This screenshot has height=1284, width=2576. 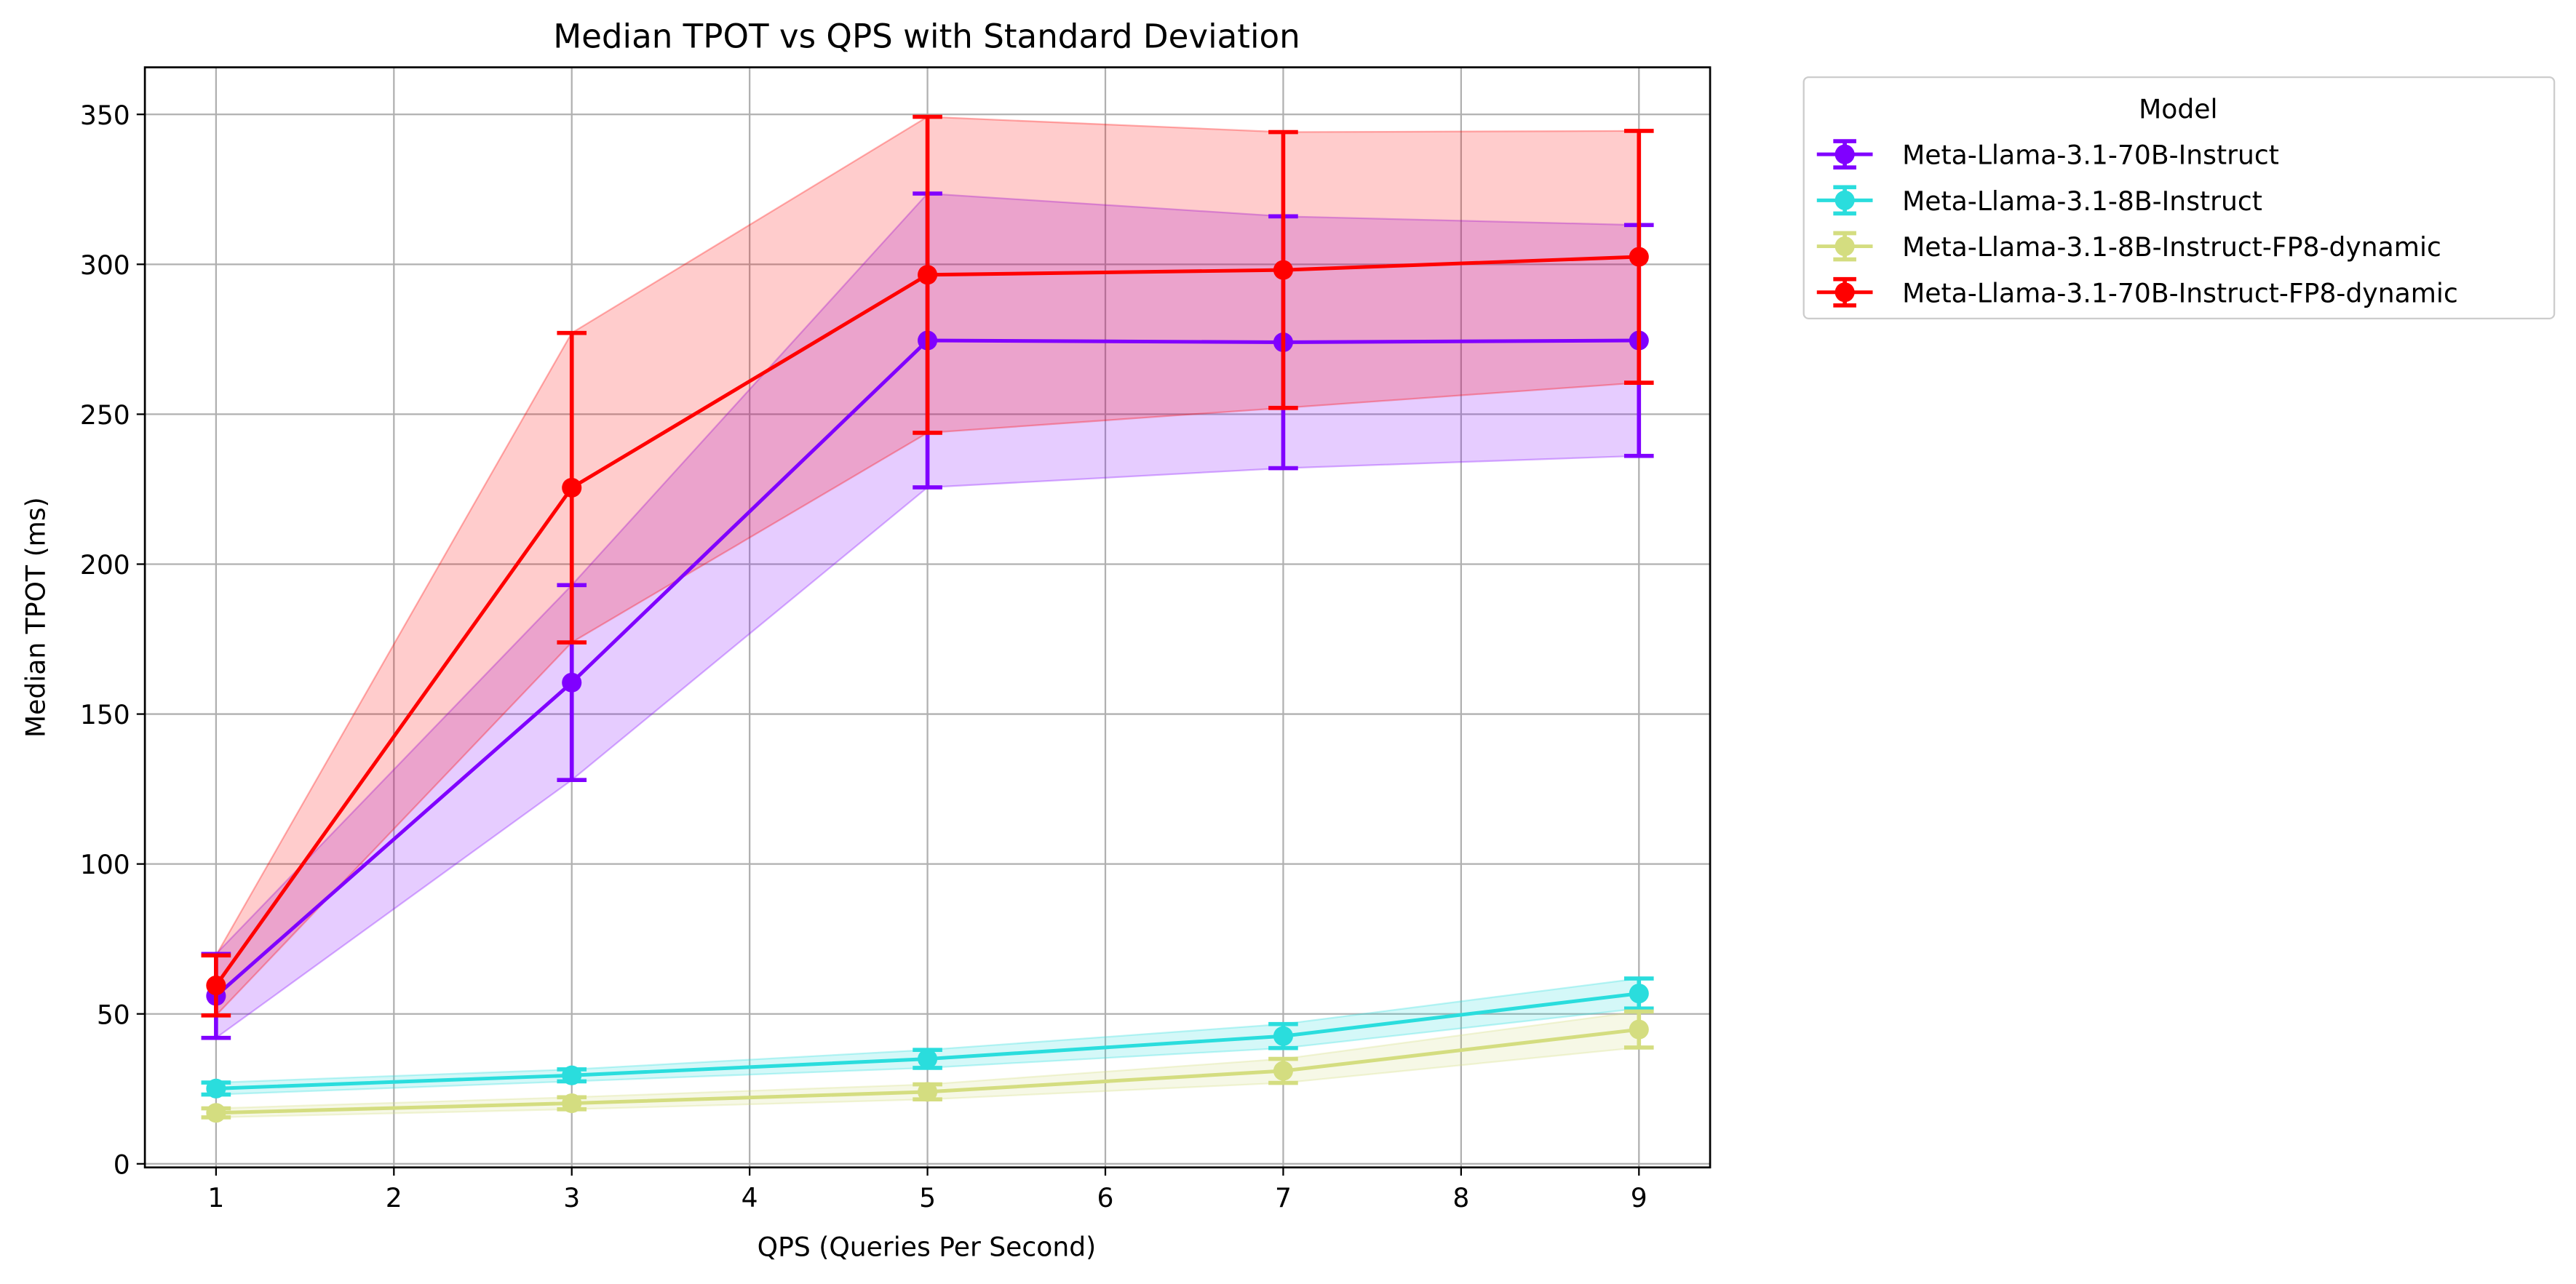 What do you see at coordinates (105, 115) in the screenshot?
I see `y-tick-label: 350` at bounding box center [105, 115].